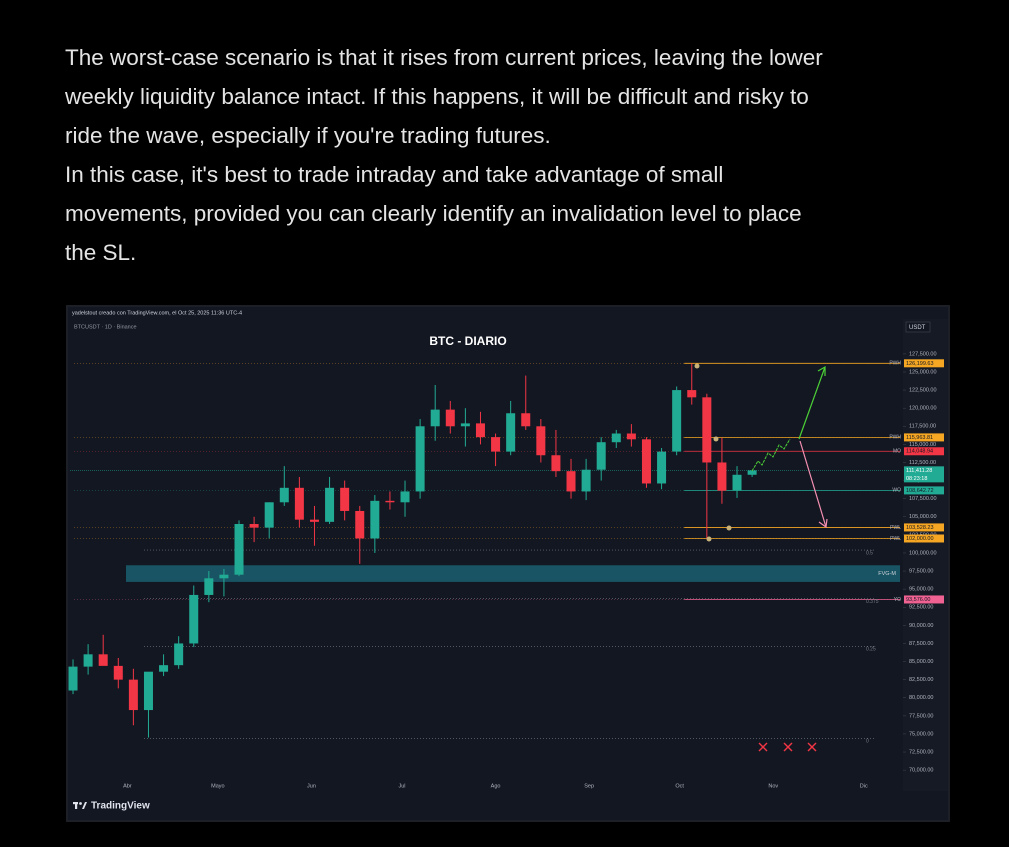 This screenshot has height=847, width=1009. Describe the element at coordinates (897, 452) in the screenshot. I see `level-name: MO` at that location.